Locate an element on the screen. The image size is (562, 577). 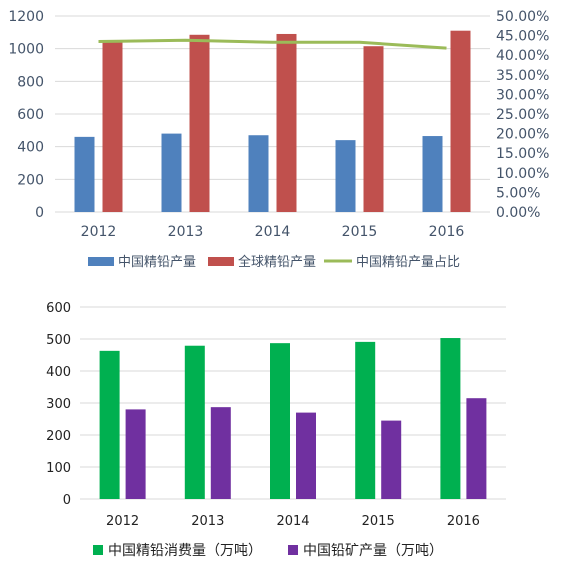
y-tick-label: 1200 is located at coordinates (26, 17).